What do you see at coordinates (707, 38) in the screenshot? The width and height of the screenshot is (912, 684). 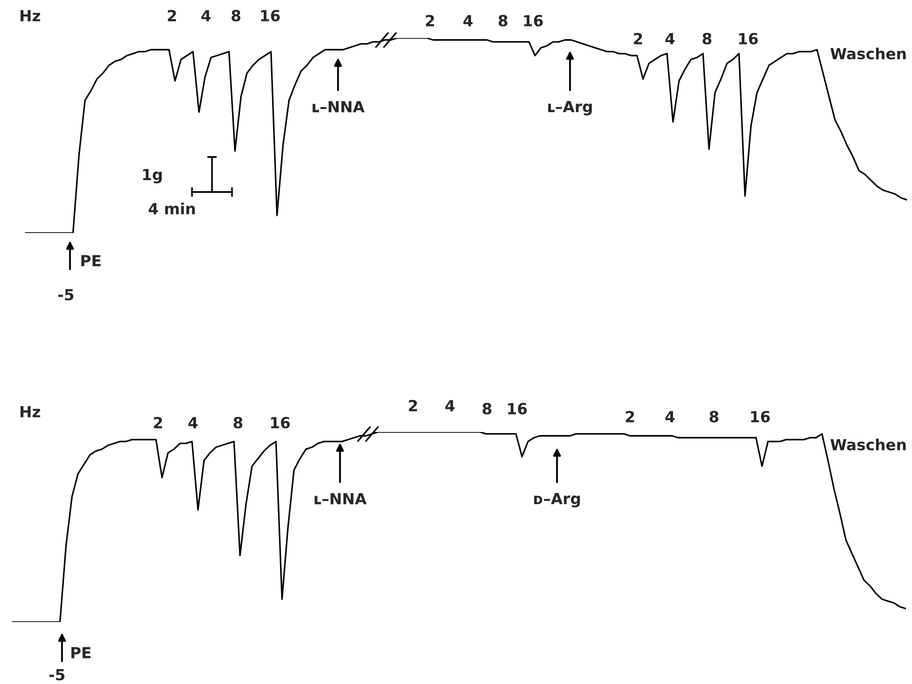 I see `annotation: 8` at bounding box center [707, 38].